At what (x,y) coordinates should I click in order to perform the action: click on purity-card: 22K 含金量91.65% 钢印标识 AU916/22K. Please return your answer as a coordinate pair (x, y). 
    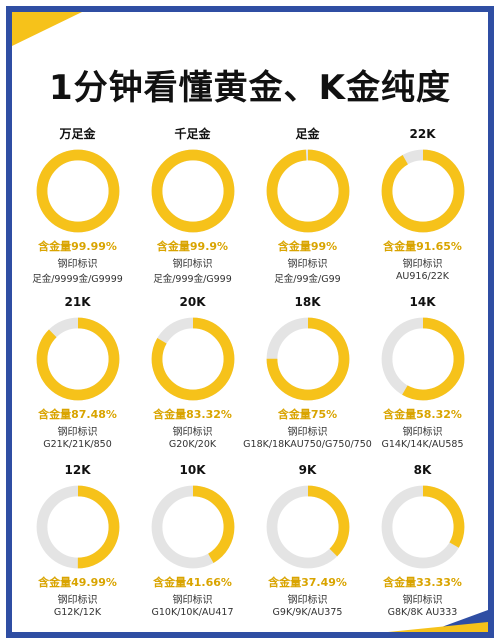
    Looking at the image, I should click on (422, 204).